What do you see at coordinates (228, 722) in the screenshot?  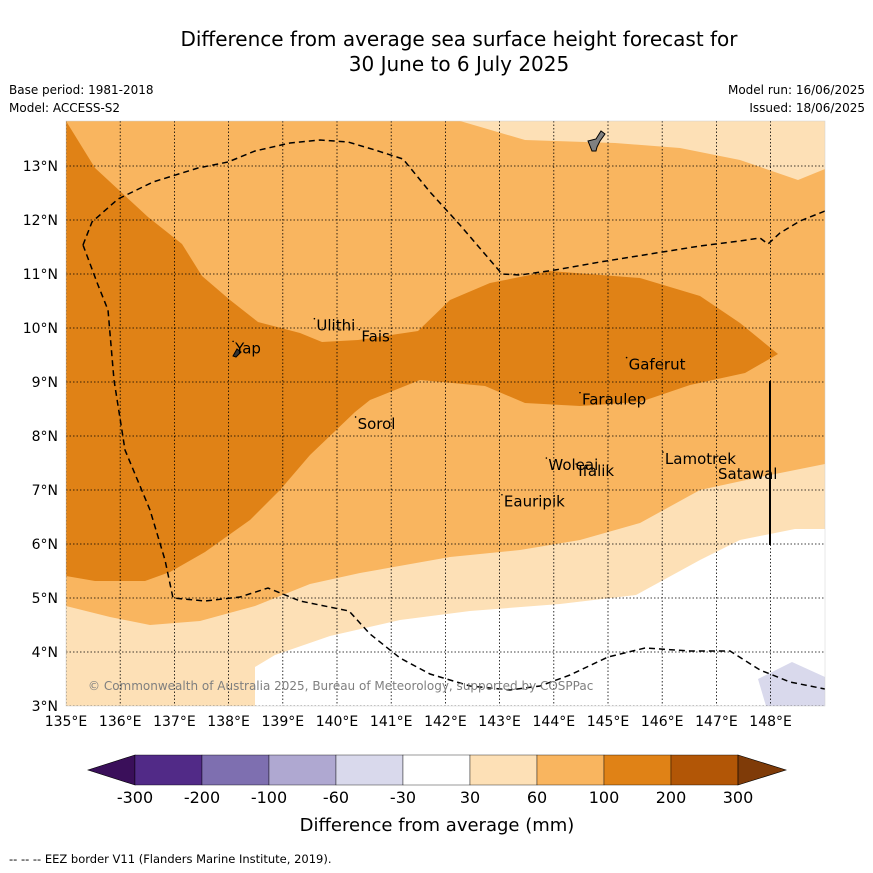 I see `lon-tick-label: 138°E` at bounding box center [228, 722].